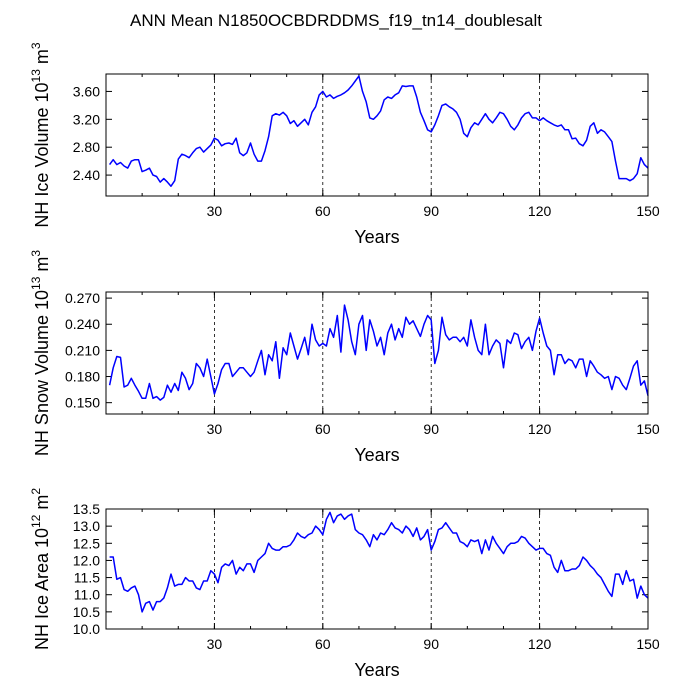 The height and width of the screenshot is (689, 689). What do you see at coordinates (82, 350) in the screenshot?
I see `y-tick-label: 0.210` at bounding box center [82, 350].